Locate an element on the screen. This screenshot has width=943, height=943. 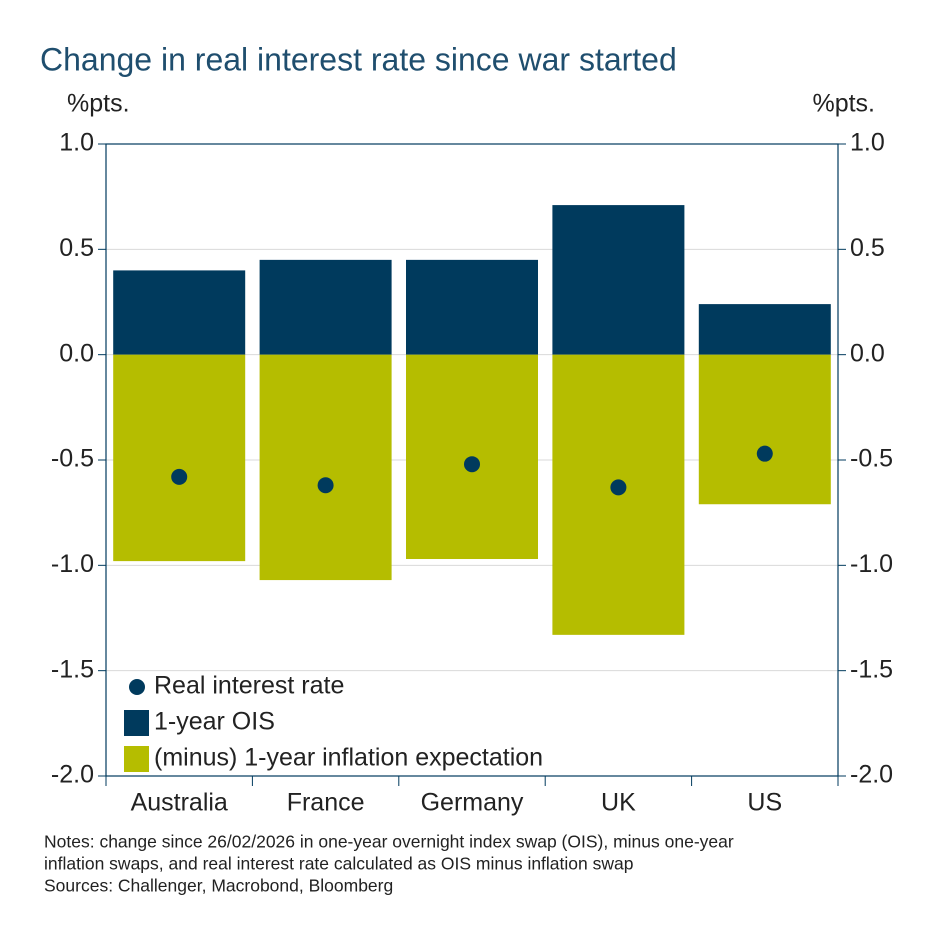
legend-label: Real interest rate is located at coordinates (249, 686).